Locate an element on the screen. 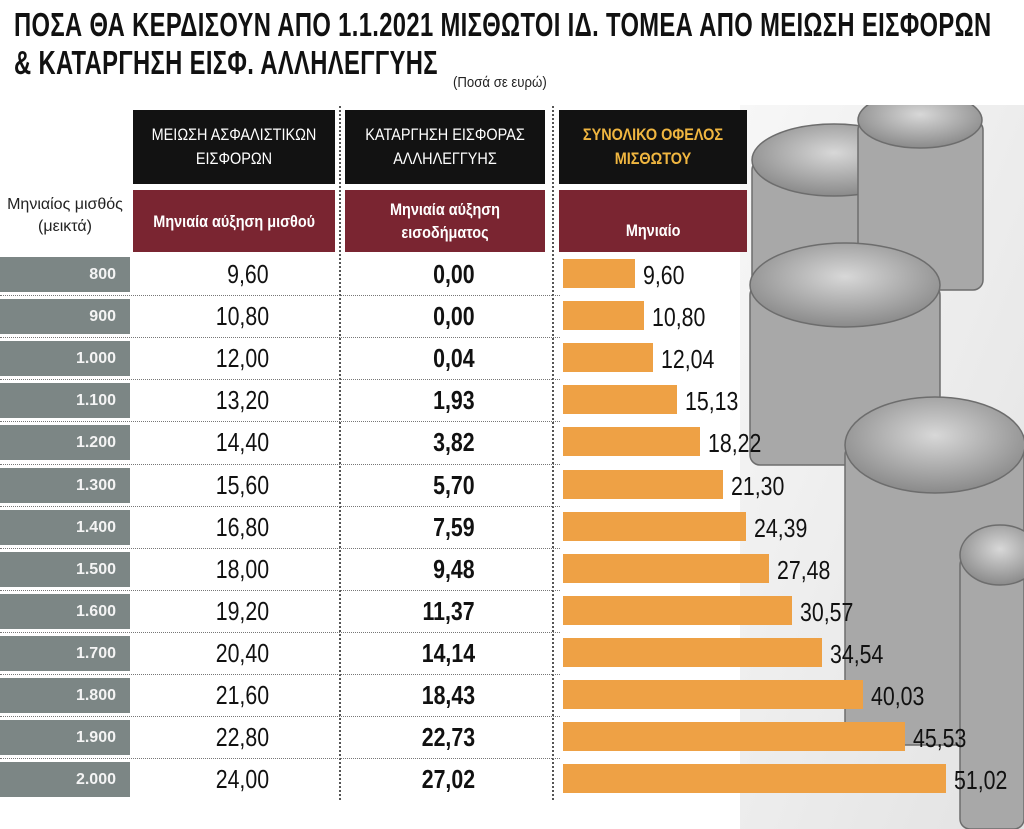  contrib-cell: 21,60 is located at coordinates (234, 695).